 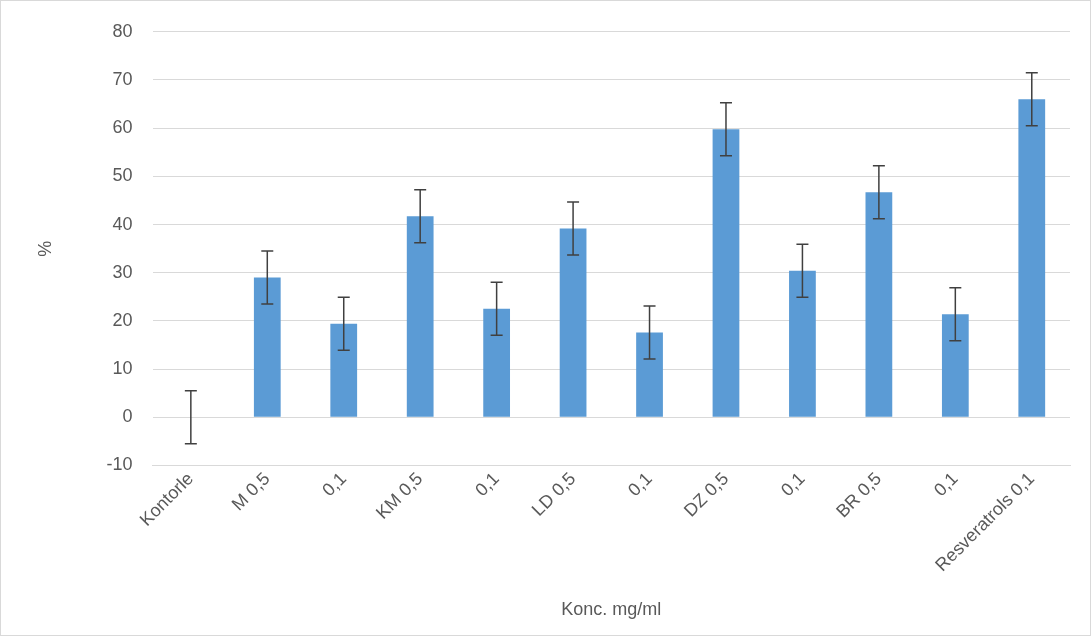 What do you see at coordinates (122, 30) in the screenshot?
I see `y-tick-label: 80` at bounding box center [122, 30].